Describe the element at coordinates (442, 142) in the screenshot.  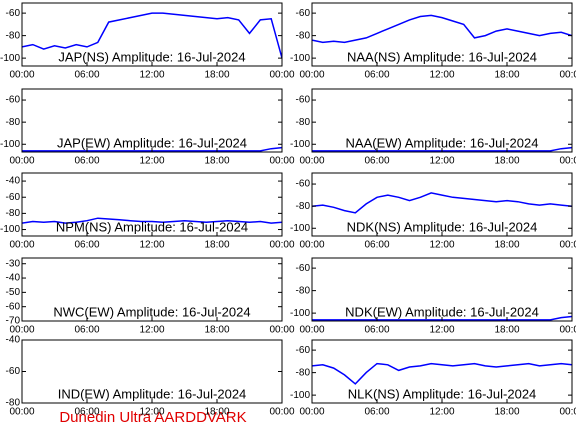
I see `panel-title: NAA(EW) Amplitude: 16-Jul-2024` at that location.